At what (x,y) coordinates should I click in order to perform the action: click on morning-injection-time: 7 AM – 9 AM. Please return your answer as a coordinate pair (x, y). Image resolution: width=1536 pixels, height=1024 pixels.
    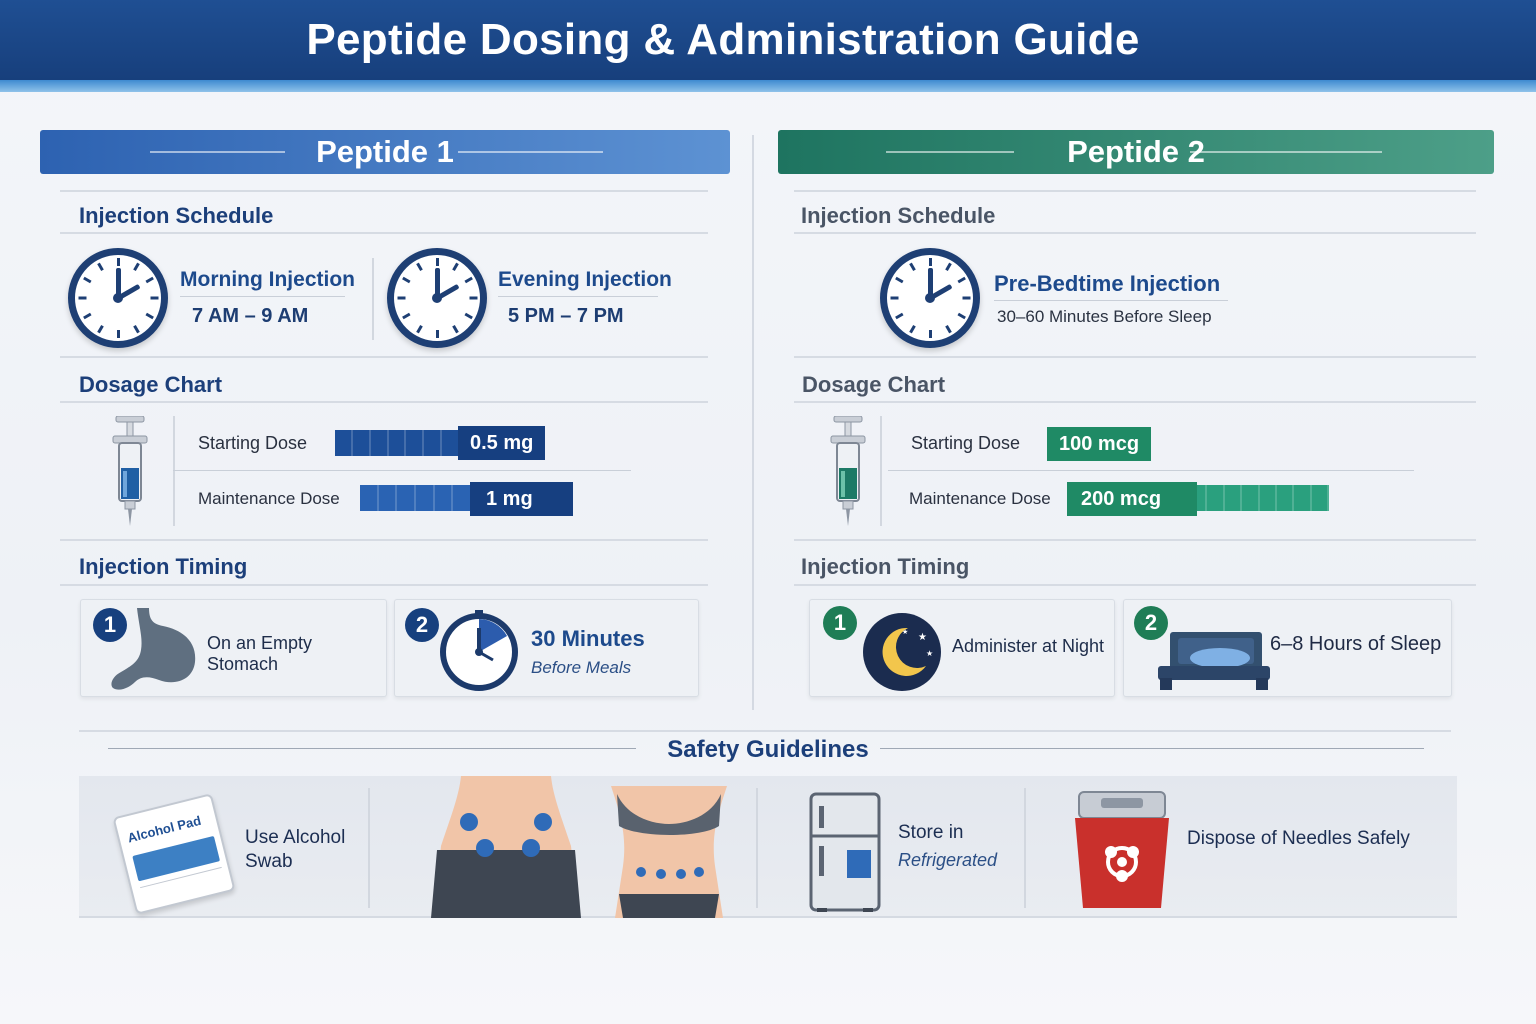
    Looking at the image, I should click on (250, 316).